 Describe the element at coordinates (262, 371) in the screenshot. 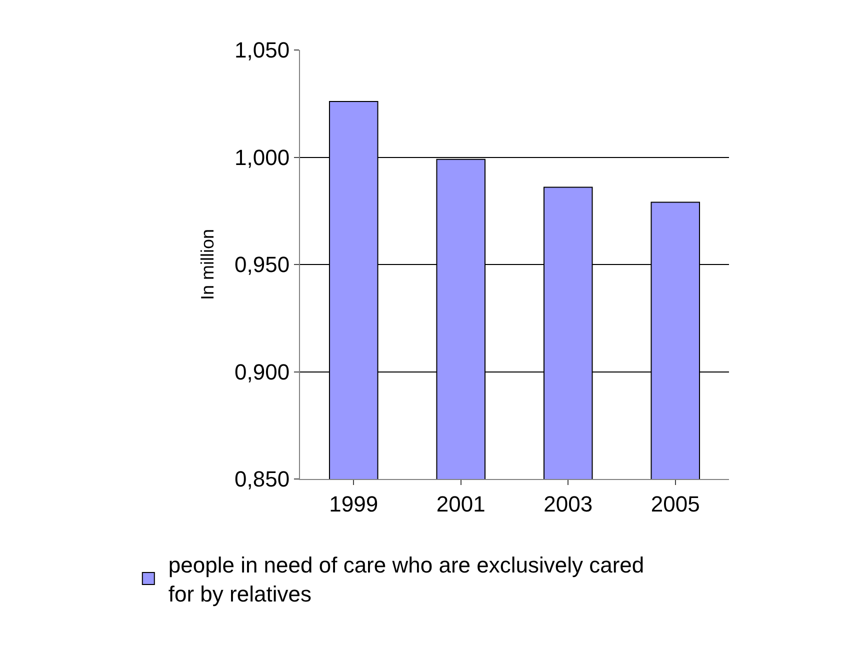

I see `y-tick-label: 0,900` at that location.